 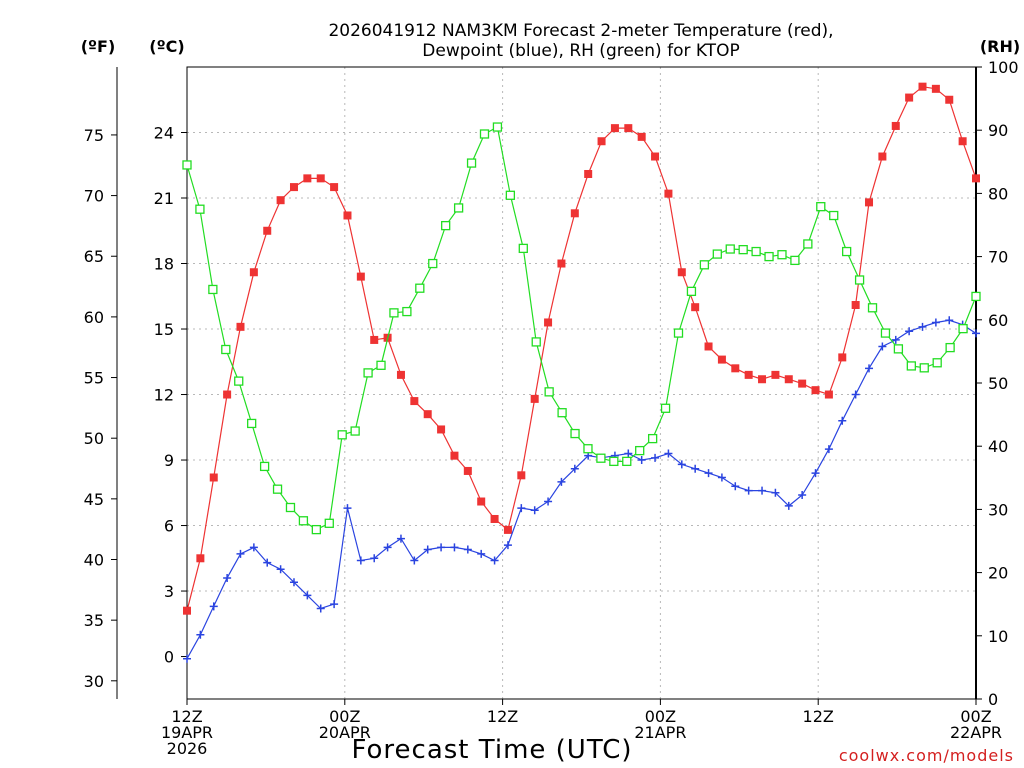 What do you see at coordinates (998, 257) in the screenshot?
I see `rh-tick-label: 70` at bounding box center [998, 257].